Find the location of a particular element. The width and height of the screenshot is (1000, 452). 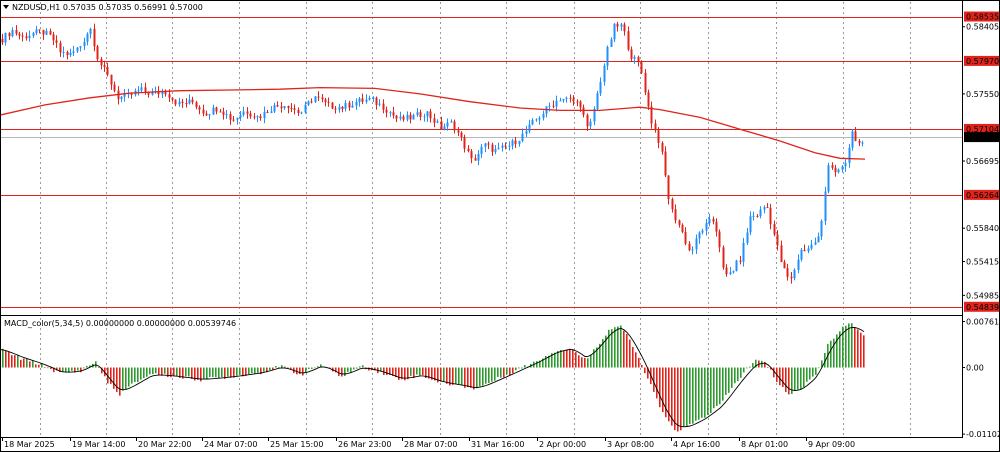

time-label: 28 Mar 07:00 is located at coordinates (430, 444).